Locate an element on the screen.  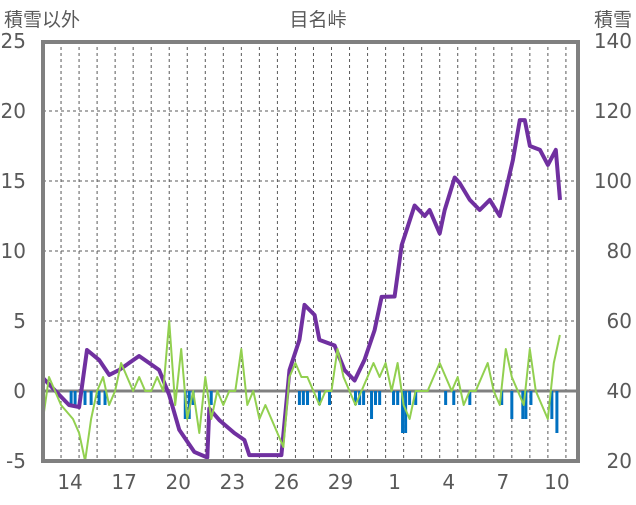
x-tick-label: 17 is located at coordinates (123, 482).